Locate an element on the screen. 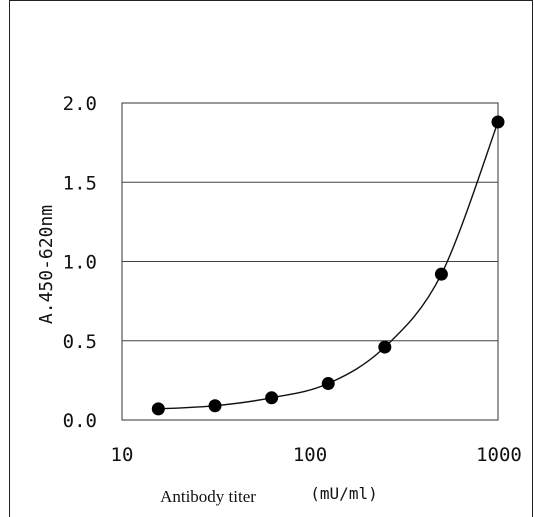 The height and width of the screenshot is (517, 534). x-tick-labels: 10 100 1000 is located at coordinates (316, 455).